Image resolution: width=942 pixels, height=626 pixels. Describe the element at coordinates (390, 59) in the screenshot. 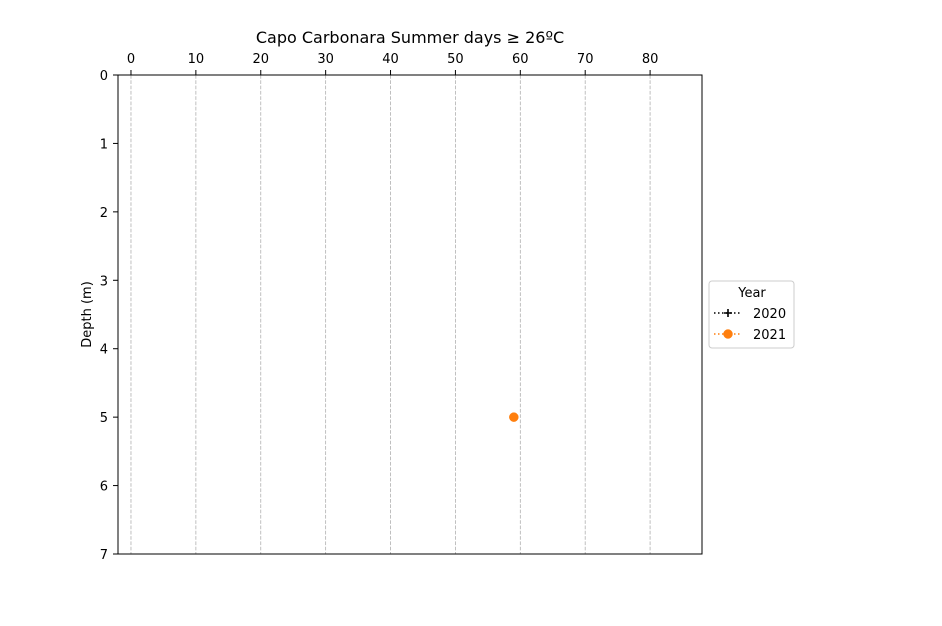

I see `x-tick-label: 40` at that location.